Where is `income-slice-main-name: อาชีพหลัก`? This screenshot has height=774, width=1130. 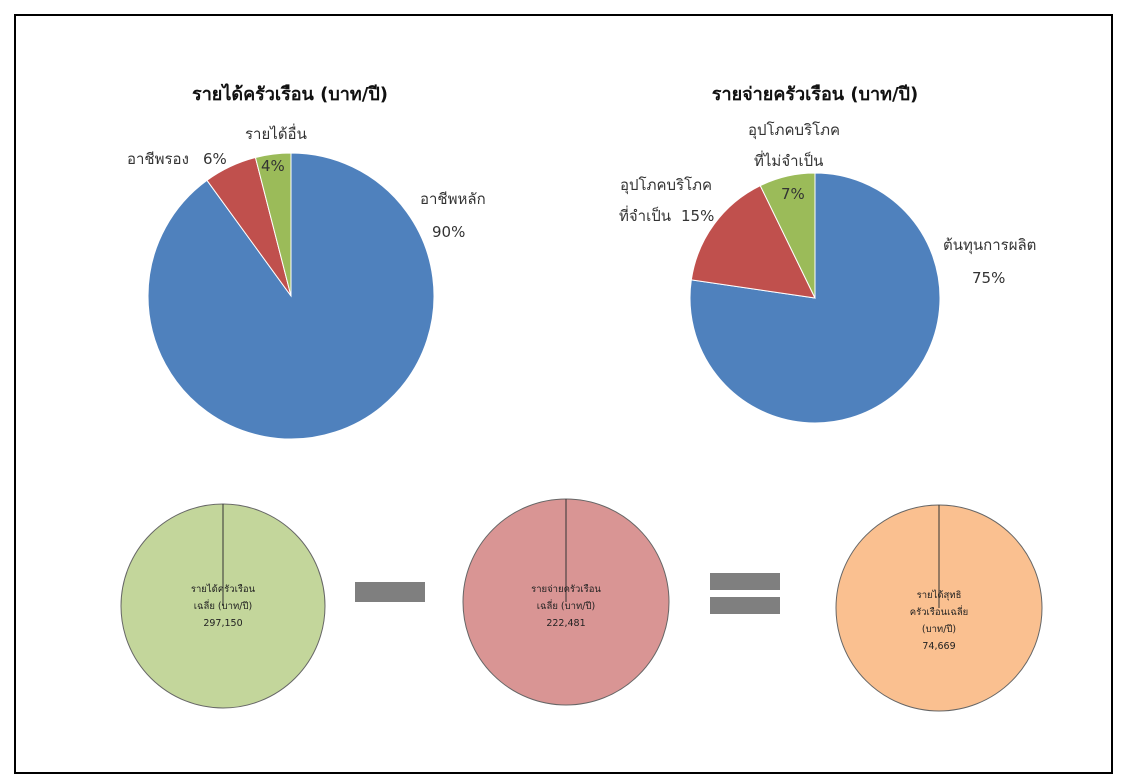 income-slice-main-name: อาชีพหลัก is located at coordinates (453, 199).